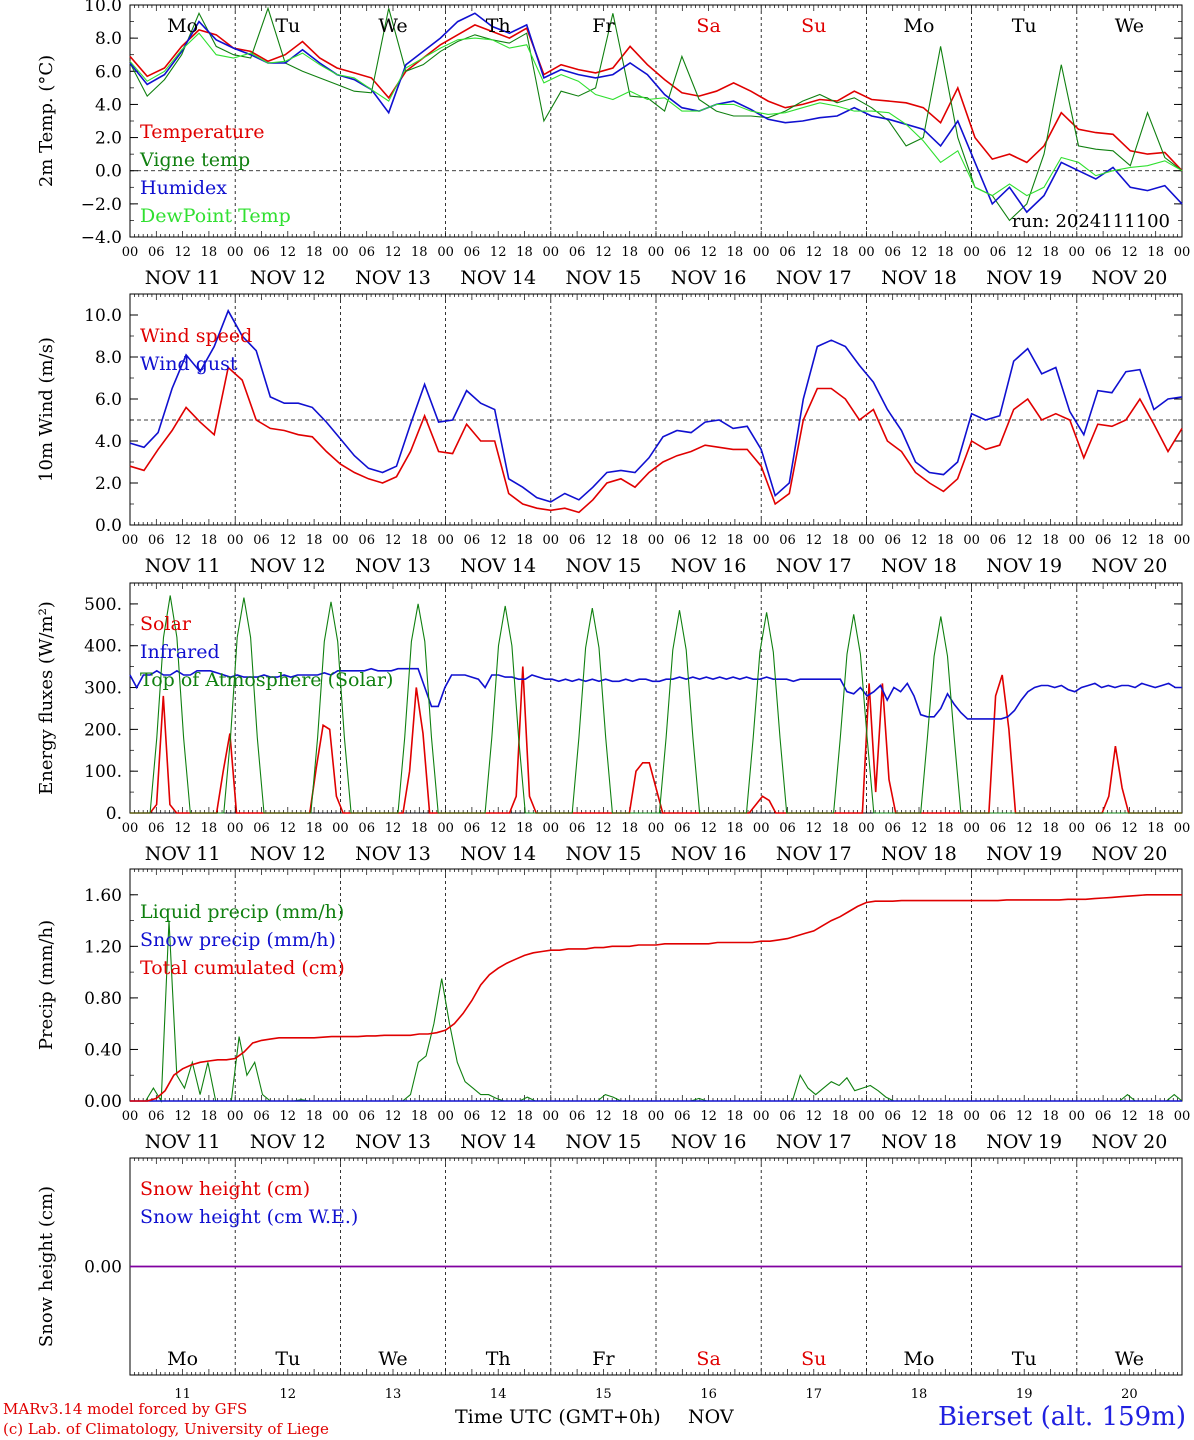  Describe the element at coordinates (709, 278) in the screenshot. I see `date-label: NOV 16` at that location.